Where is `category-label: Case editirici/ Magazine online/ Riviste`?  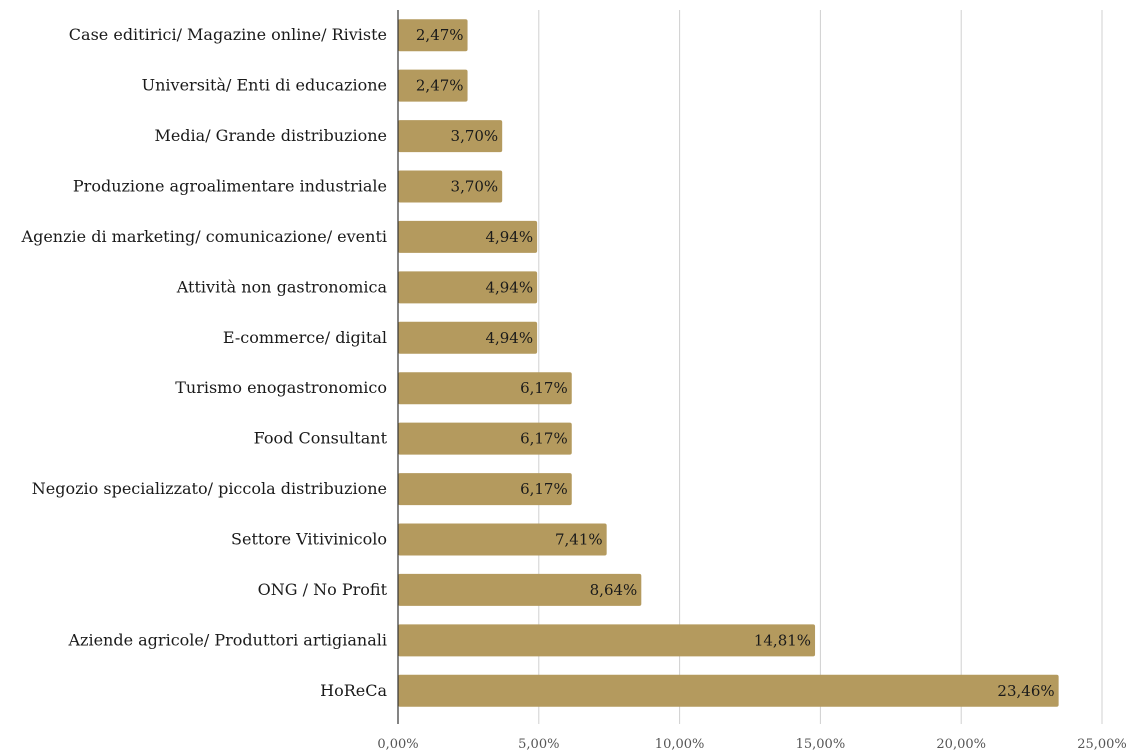
category-label: Case editirici/ Magazine online/ Riviste is located at coordinates (228, 34).